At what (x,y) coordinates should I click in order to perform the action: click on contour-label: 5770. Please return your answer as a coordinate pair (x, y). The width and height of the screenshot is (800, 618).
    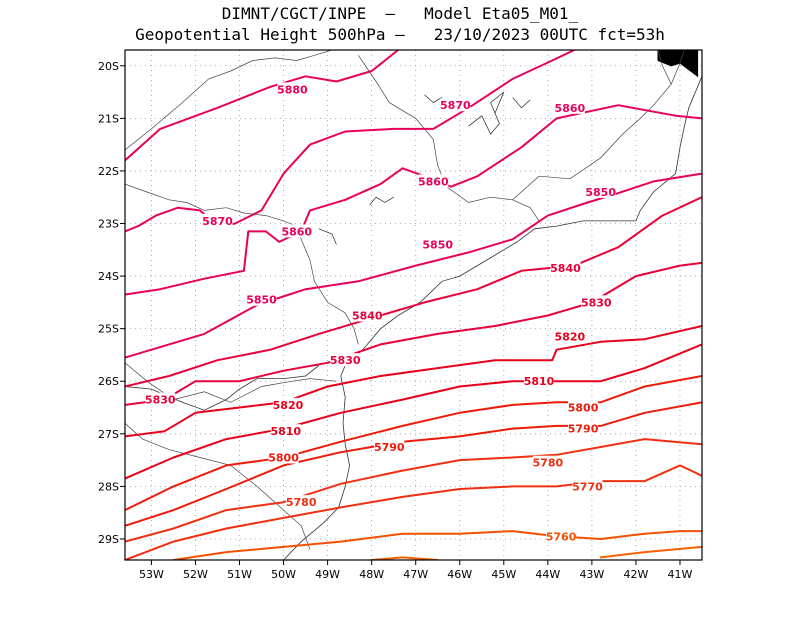
    Looking at the image, I should click on (587, 486).